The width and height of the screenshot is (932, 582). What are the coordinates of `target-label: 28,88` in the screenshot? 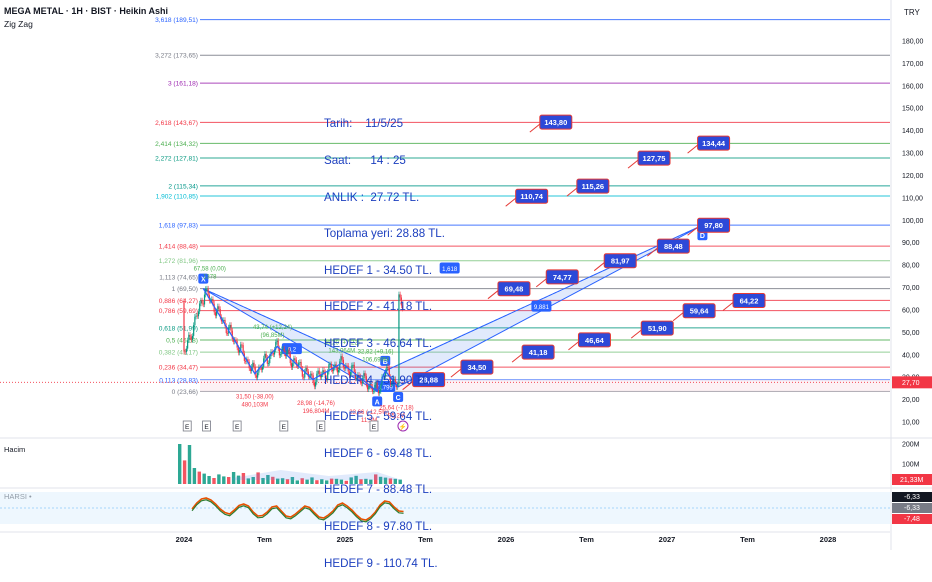 It's located at (428, 380).